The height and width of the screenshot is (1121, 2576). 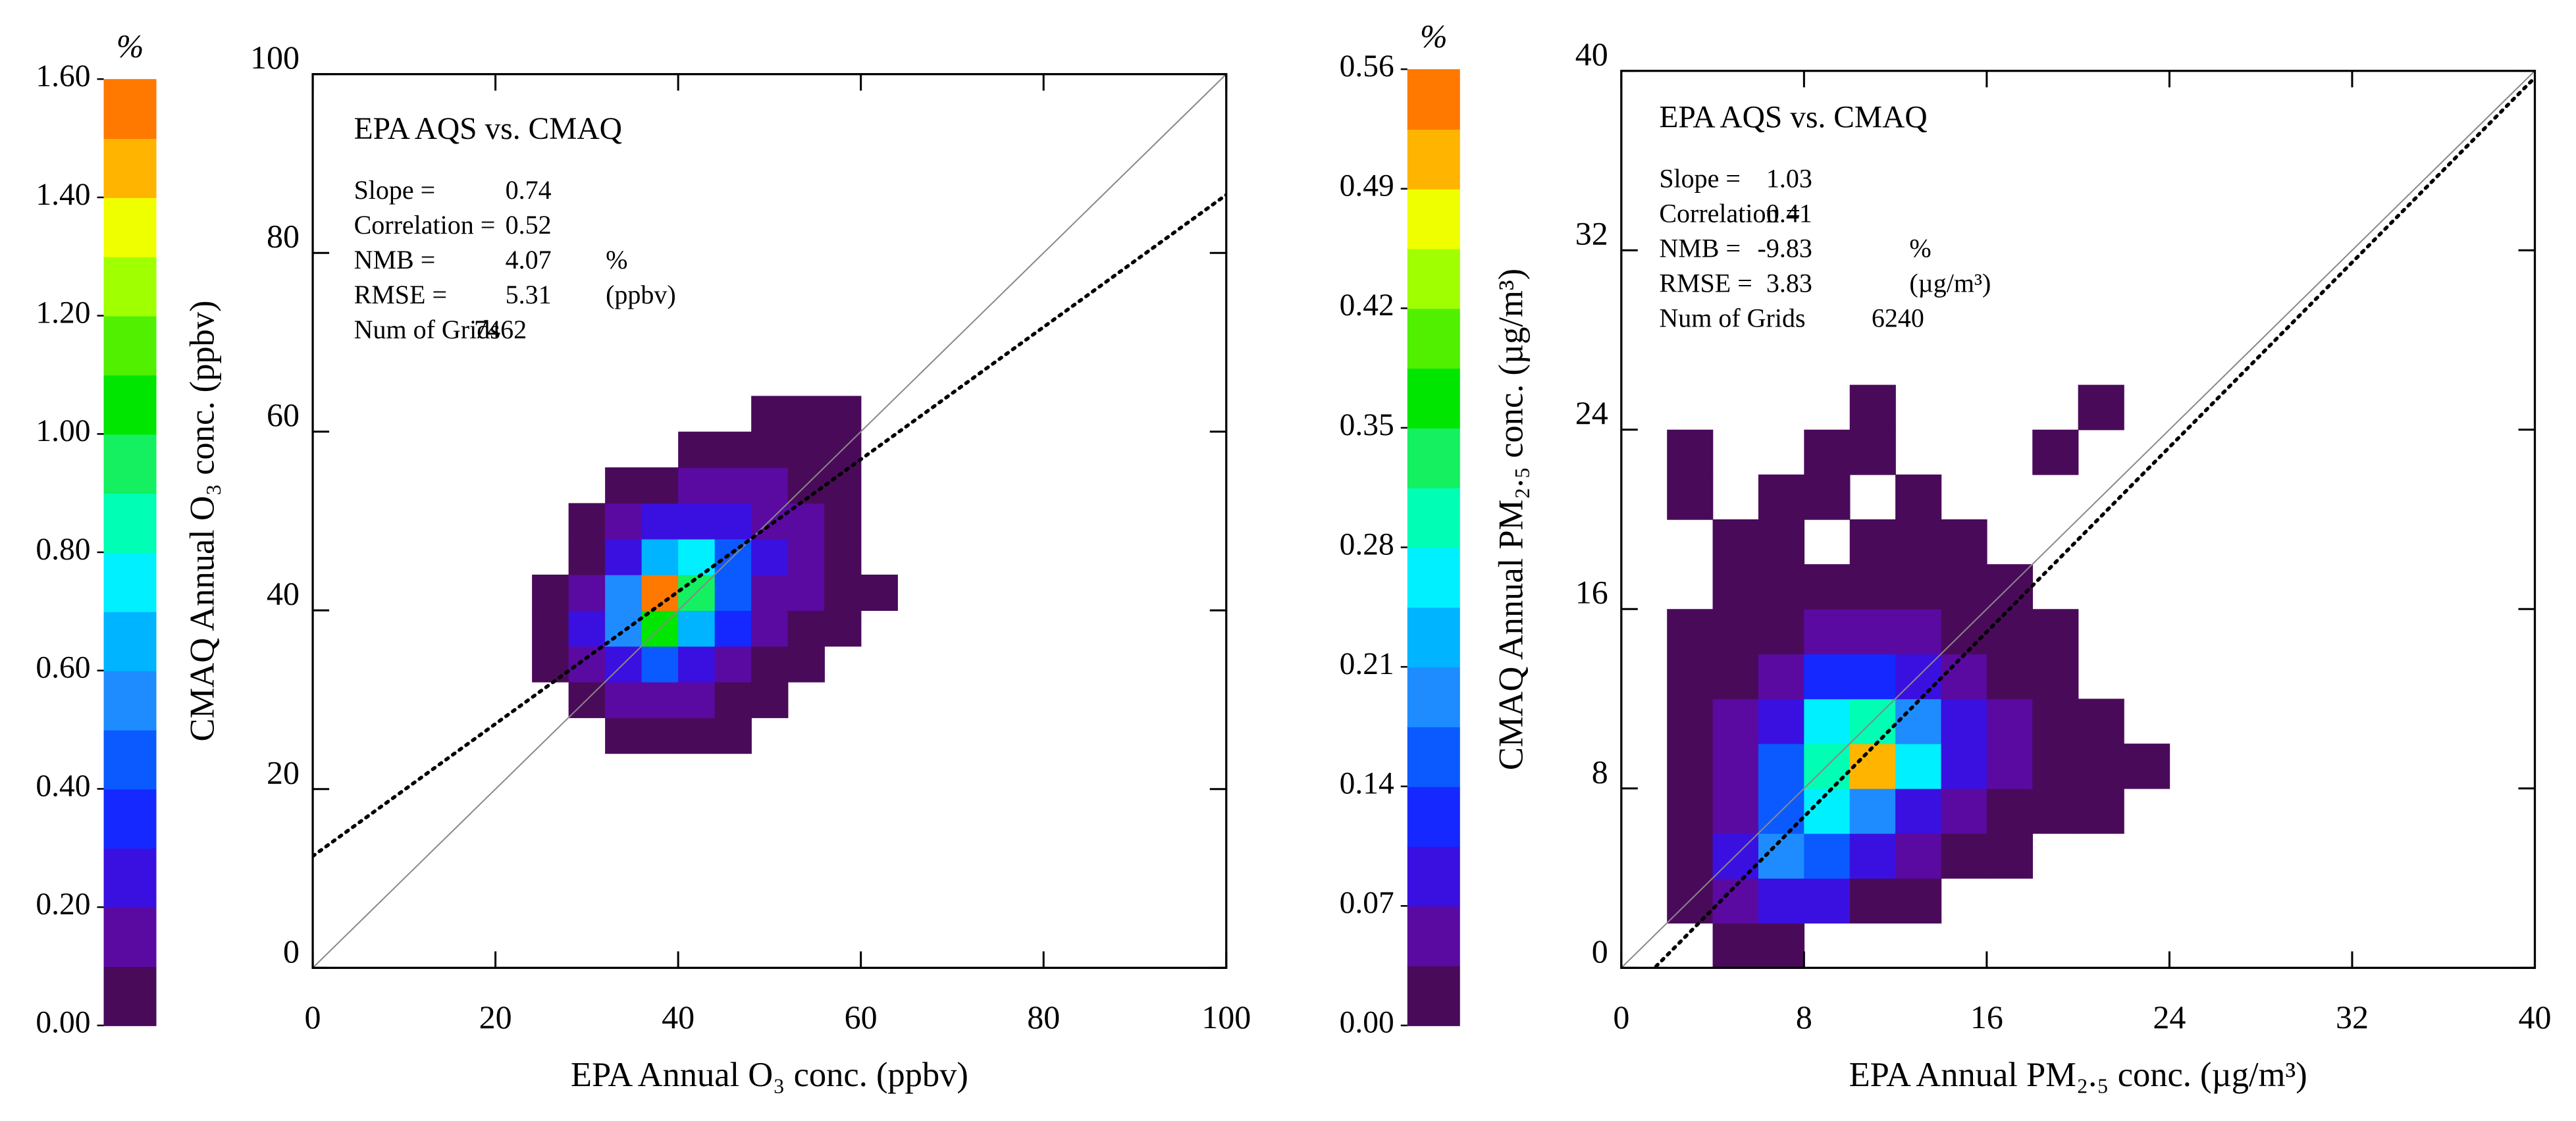 I want to click on stat-label: RMSE =, so click(x=400, y=294).